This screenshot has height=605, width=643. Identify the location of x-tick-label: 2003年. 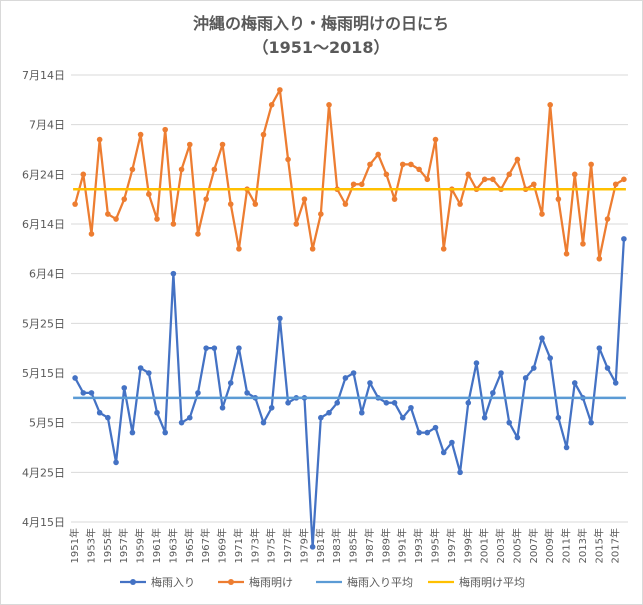
(500, 545).